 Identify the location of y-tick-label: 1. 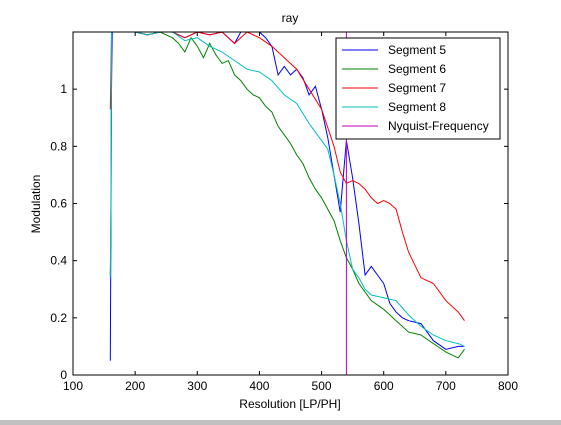
(63, 89).